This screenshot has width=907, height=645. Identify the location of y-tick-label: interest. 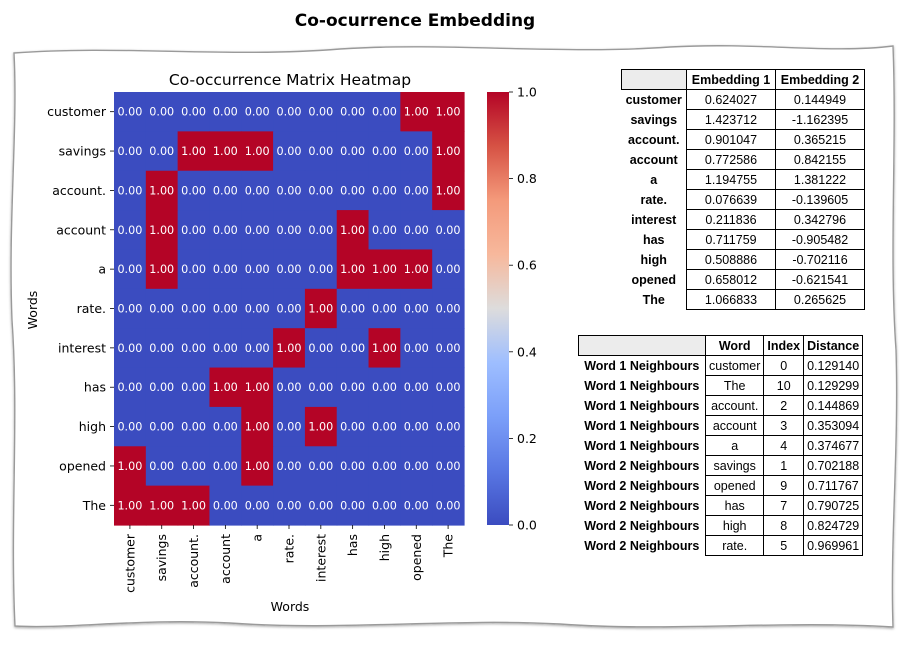
(82, 347).